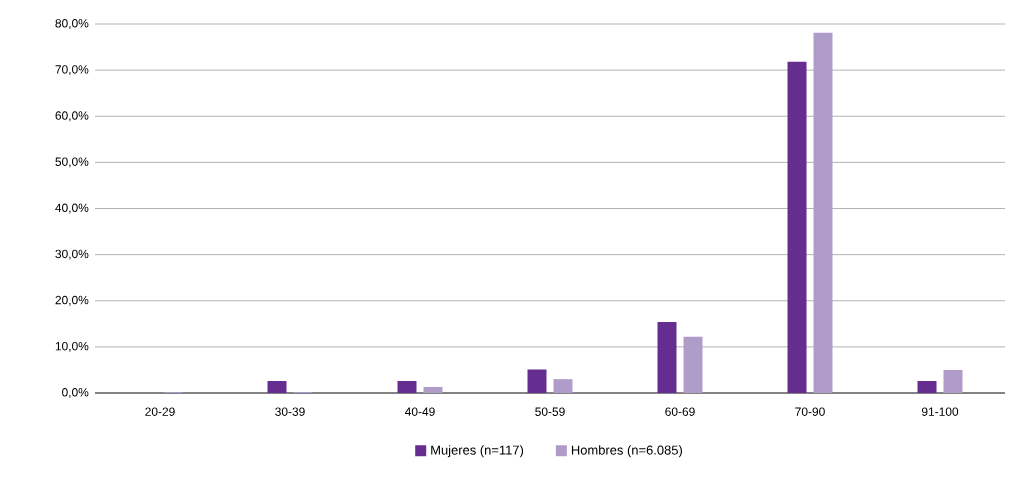 This screenshot has height=479, width=1022. Describe the element at coordinates (626, 451) in the screenshot. I see `legend-label: Hombres (n=6.085)` at that location.